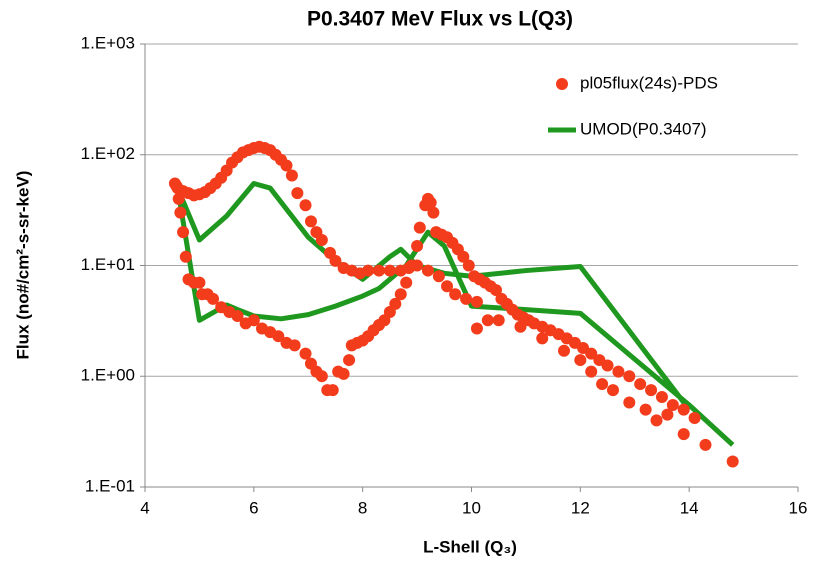 This screenshot has width=814, height=562. I want to click on y-axis-label: Flux (no#/cm²-s-sr-keV), so click(22, 265).